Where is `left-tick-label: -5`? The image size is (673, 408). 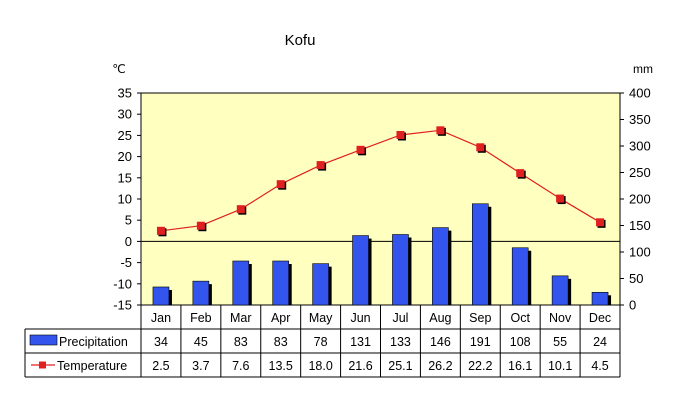 left-tick-label: -5 is located at coordinates (126, 262).